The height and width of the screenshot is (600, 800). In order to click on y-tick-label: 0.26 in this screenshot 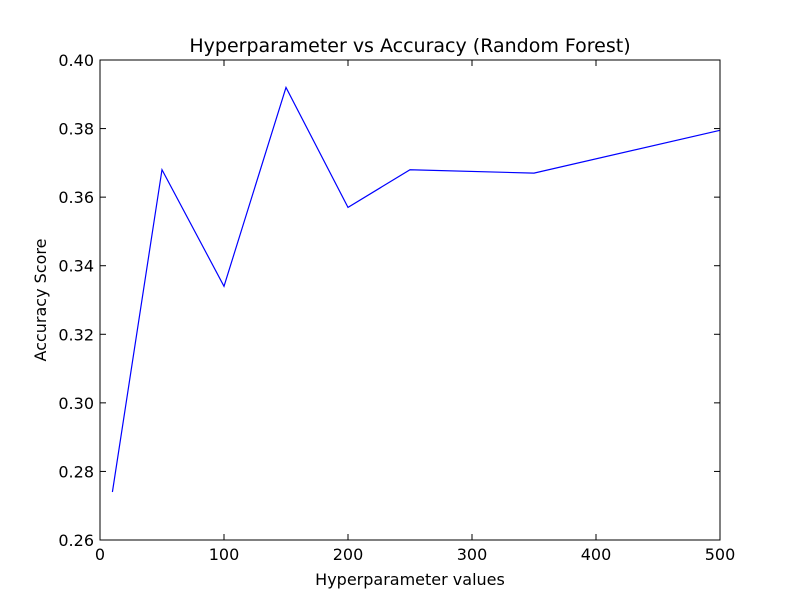, I will do `click(76, 540)`.